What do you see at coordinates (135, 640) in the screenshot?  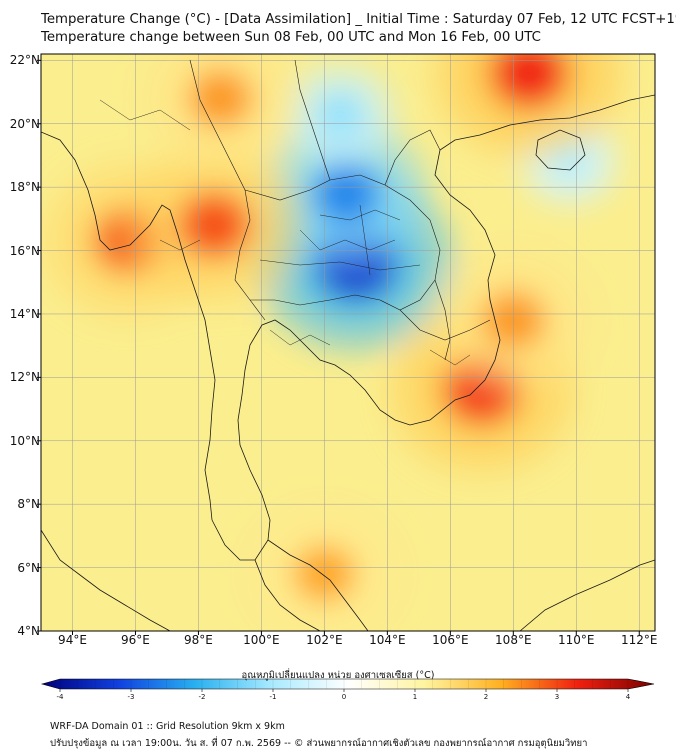 I see `longitude-label: 96°E` at bounding box center [135, 640].